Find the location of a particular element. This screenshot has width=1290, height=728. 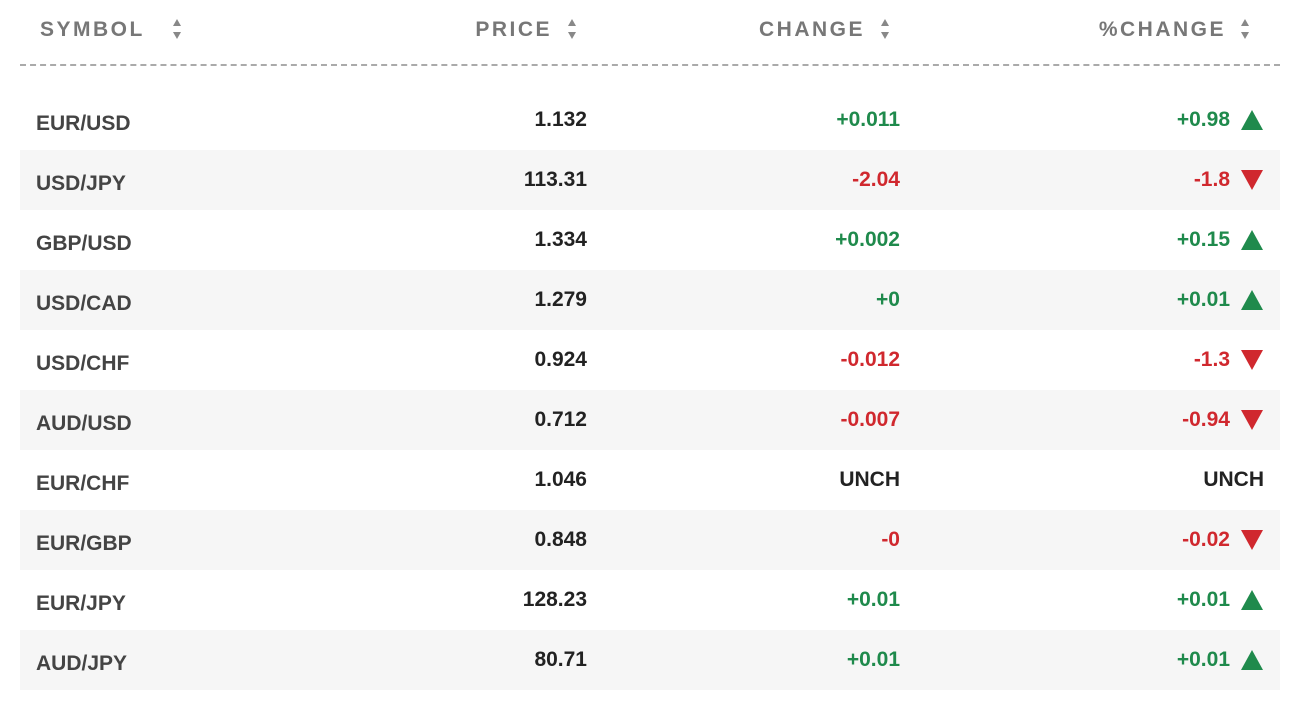

symbol: USD/CAD is located at coordinates (84, 303).